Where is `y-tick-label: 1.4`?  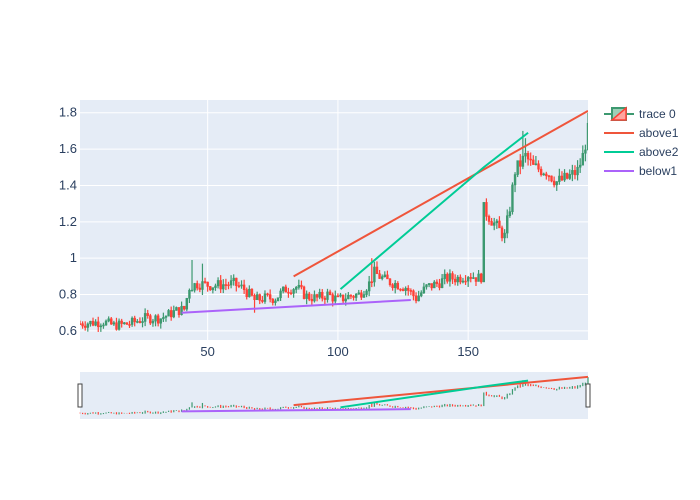
y-tick-label: 1.4 is located at coordinates (68, 184).